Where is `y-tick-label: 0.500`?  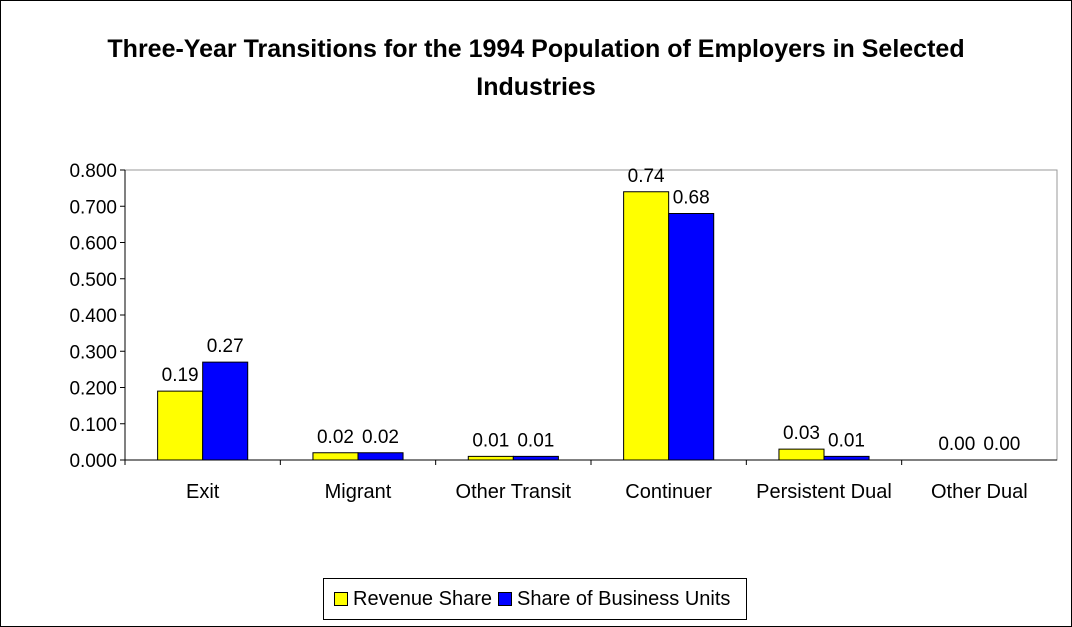
y-tick-label: 0.500 is located at coordinates (93, 280).